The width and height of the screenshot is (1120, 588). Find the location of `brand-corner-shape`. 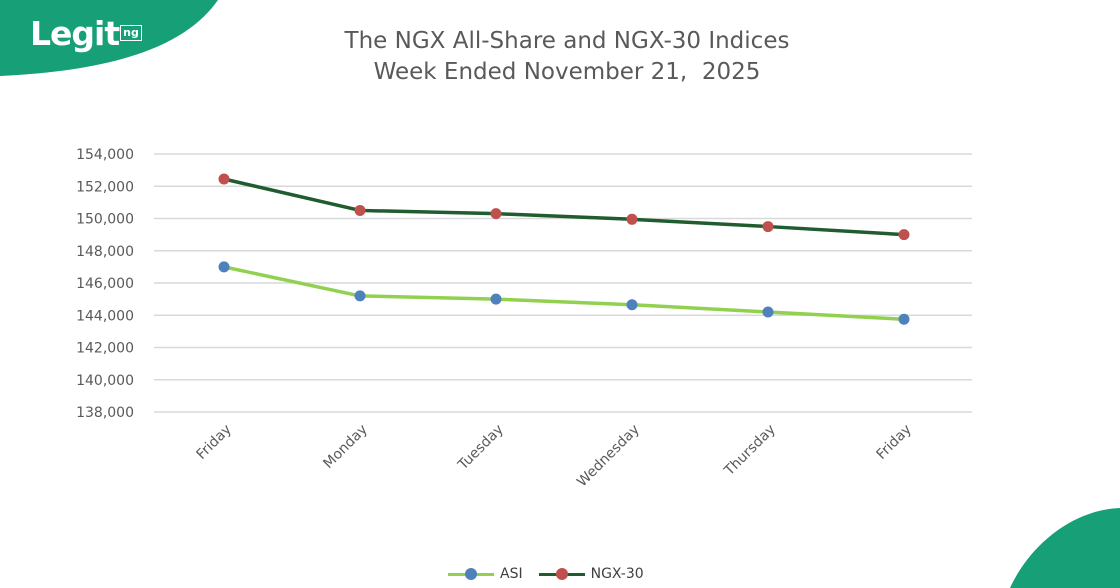

brand-corner-shape is located at coordinates (109, 38).